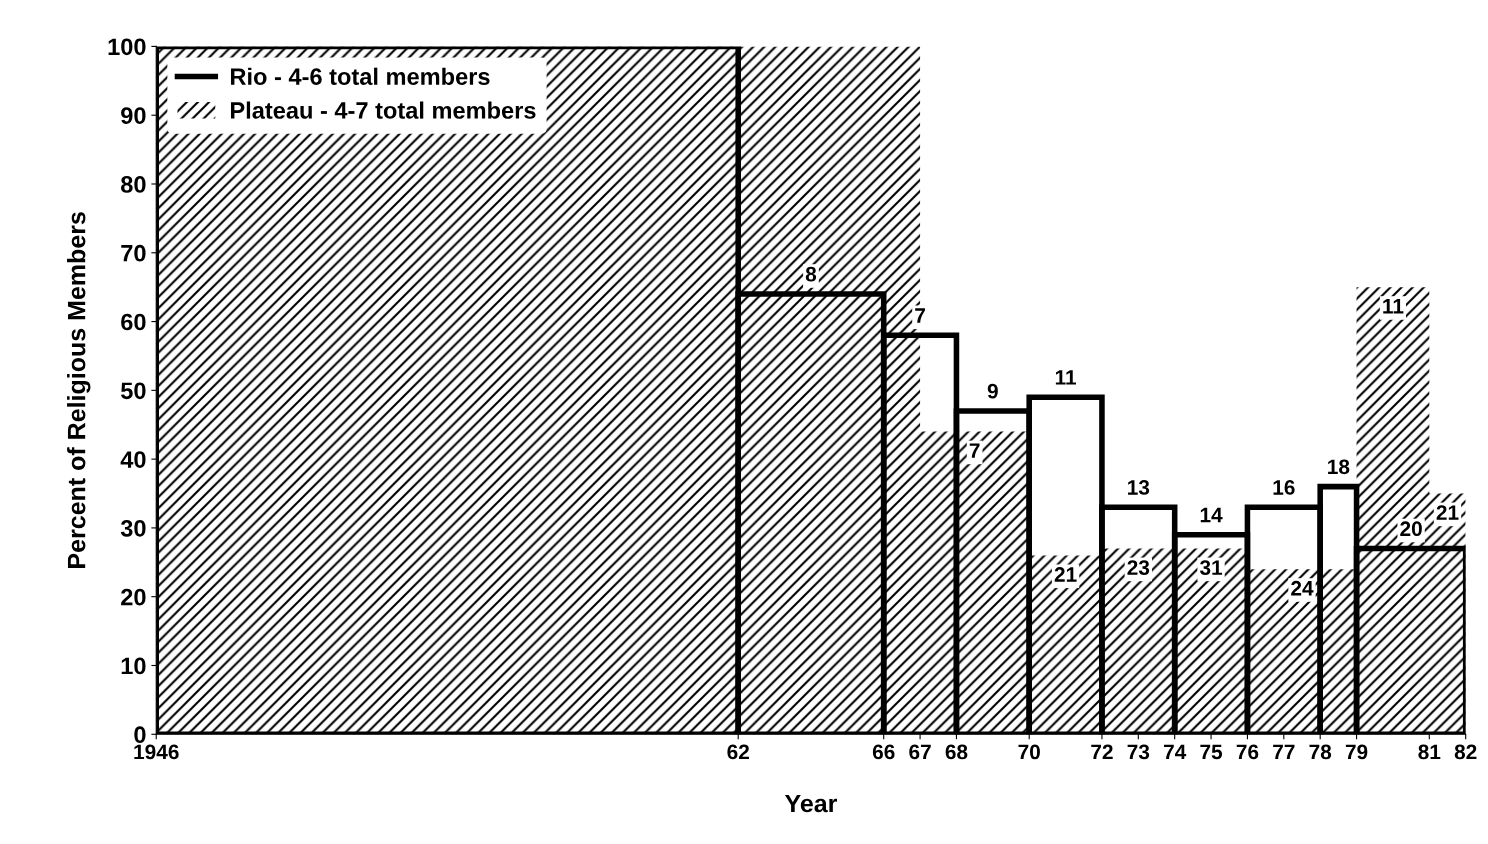 This screenshot has height=844, width=1488. I want to click on annotation: 8, so click(811, 274).